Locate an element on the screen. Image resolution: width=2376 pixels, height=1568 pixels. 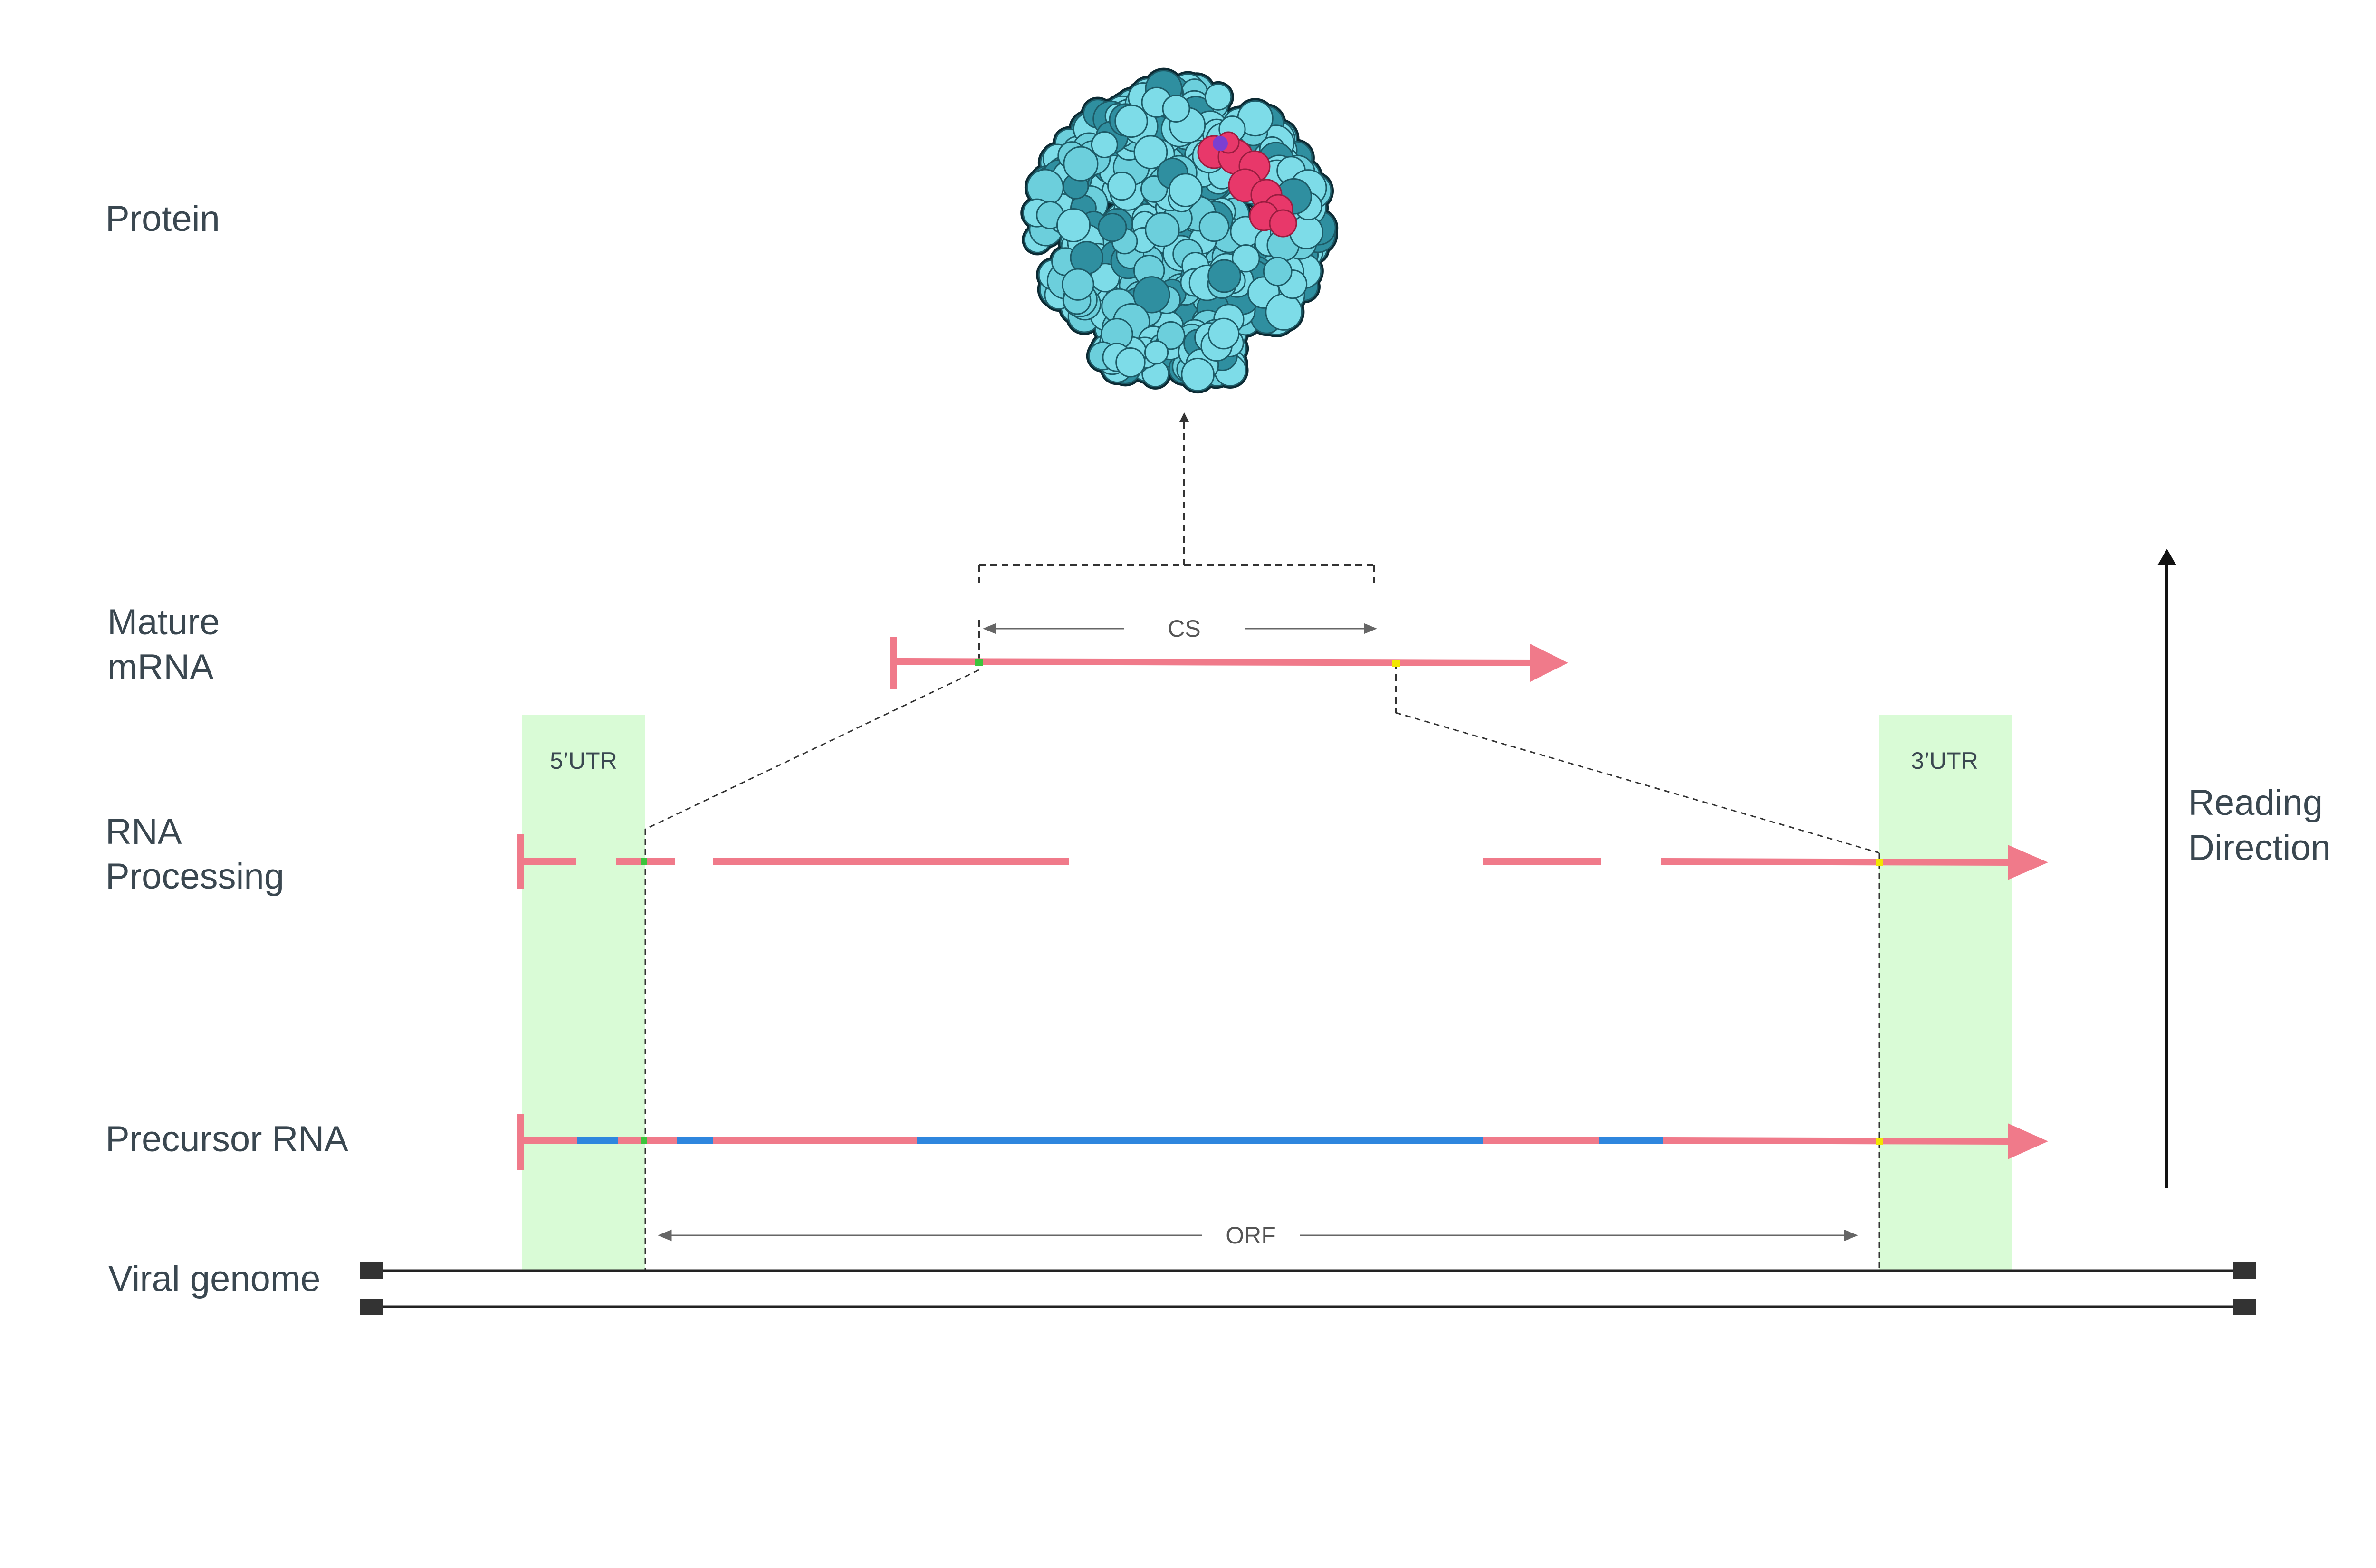
genome-end-cap-left-top is located at coordinates (371, 1271).